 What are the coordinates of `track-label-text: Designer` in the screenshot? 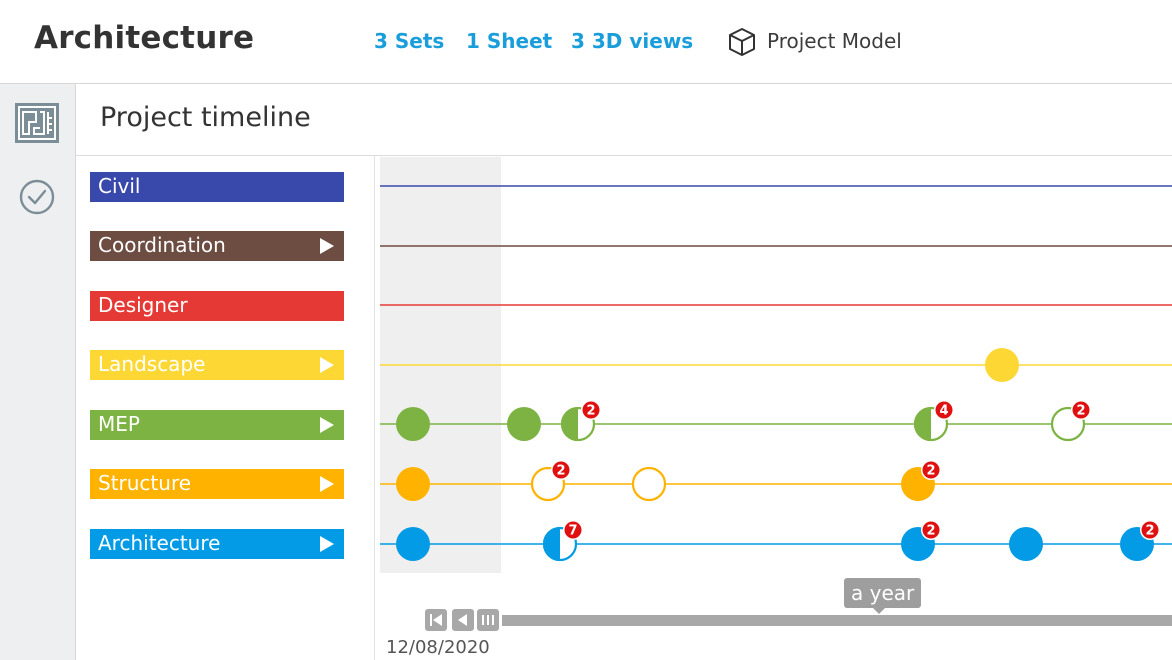 It's located at (143, 305).